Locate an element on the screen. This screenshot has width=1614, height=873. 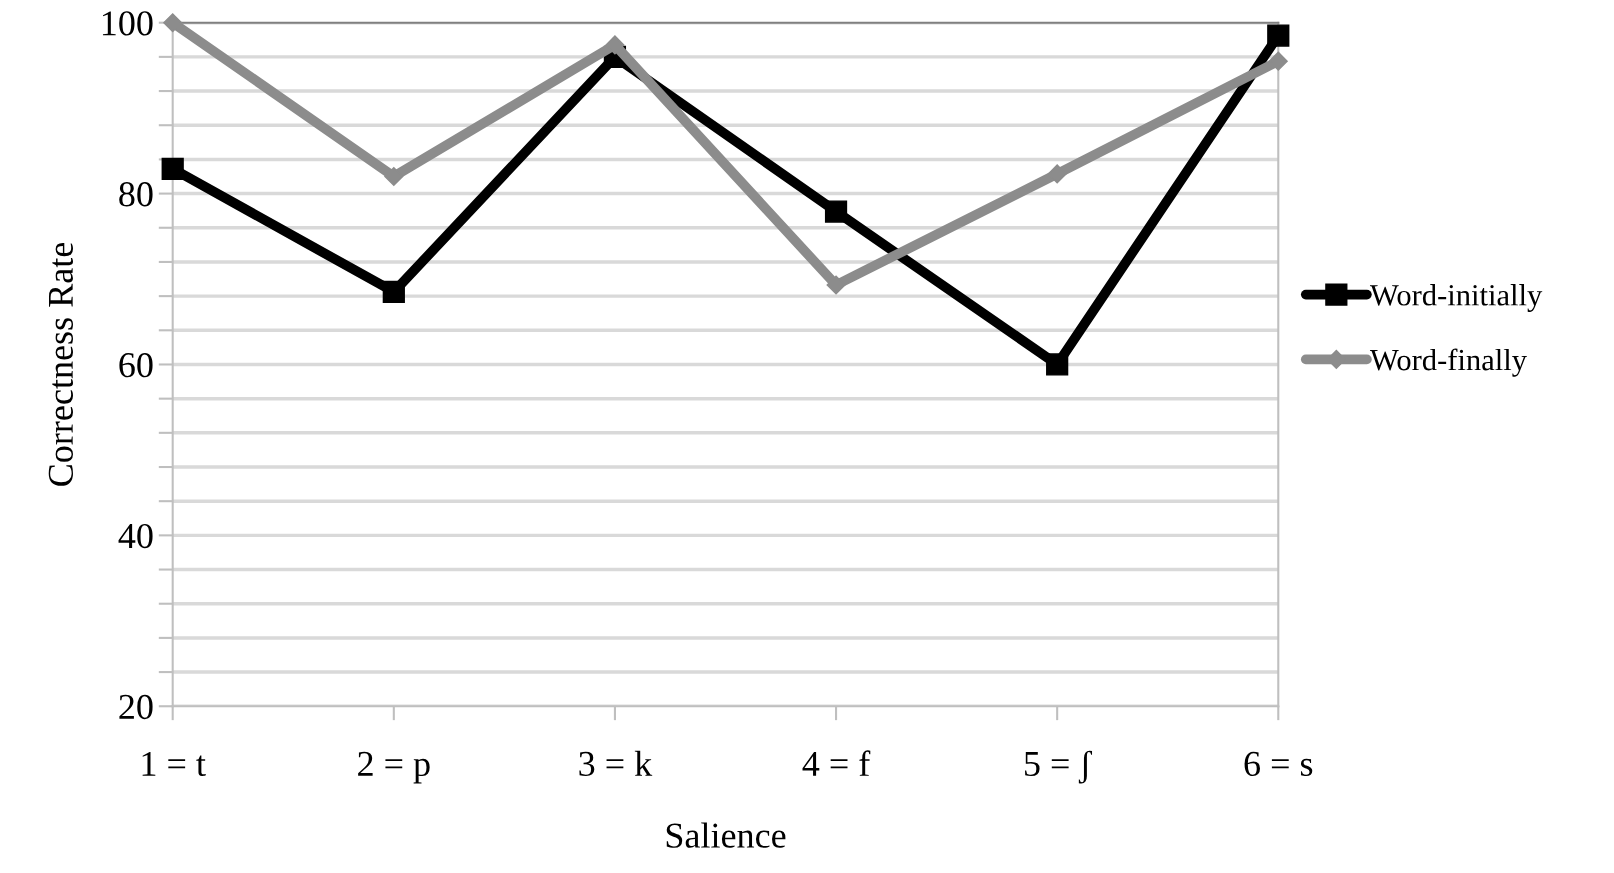
legend-label: Word-finally is located at coordinates (1448, 362).